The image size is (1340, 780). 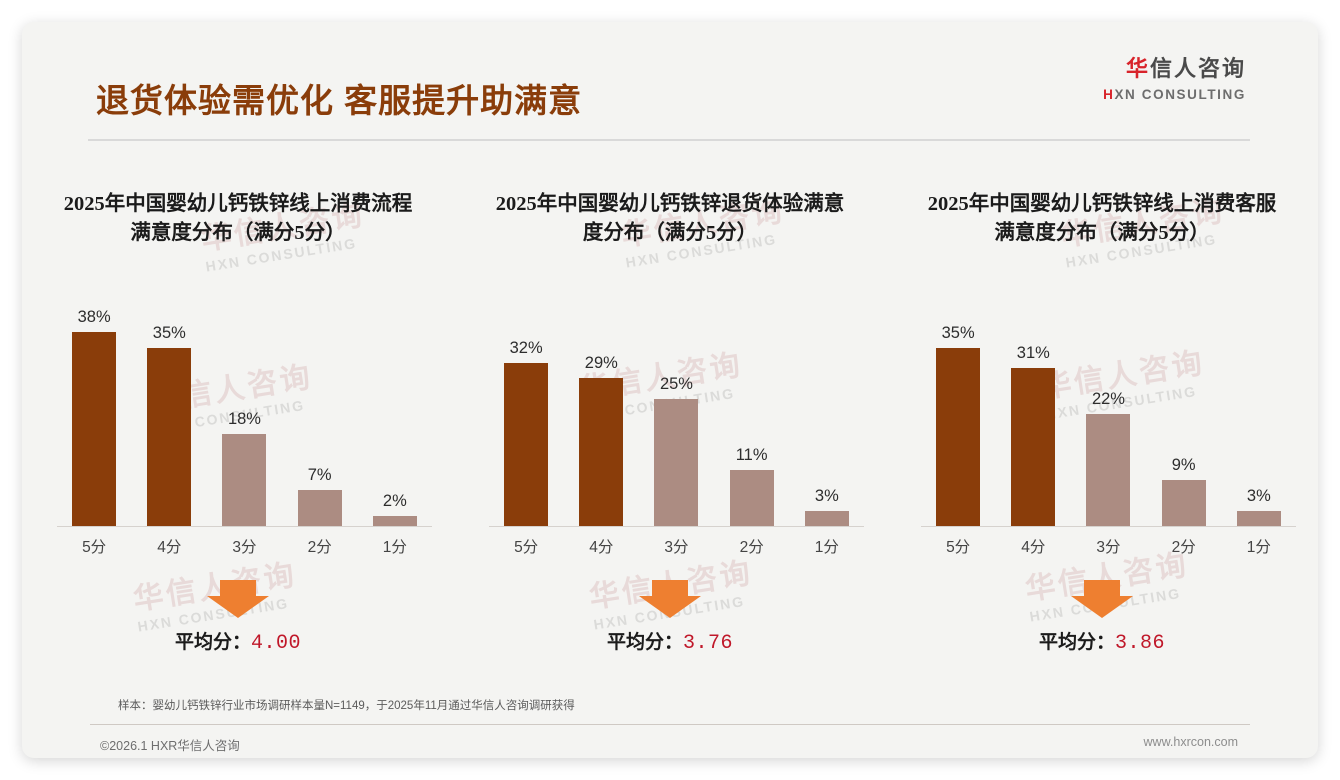 What do you see at coordinates (1137, 68) in the screenshot?
I see `logo-cn-red-char: 华` at bounding box center [1137, 68].